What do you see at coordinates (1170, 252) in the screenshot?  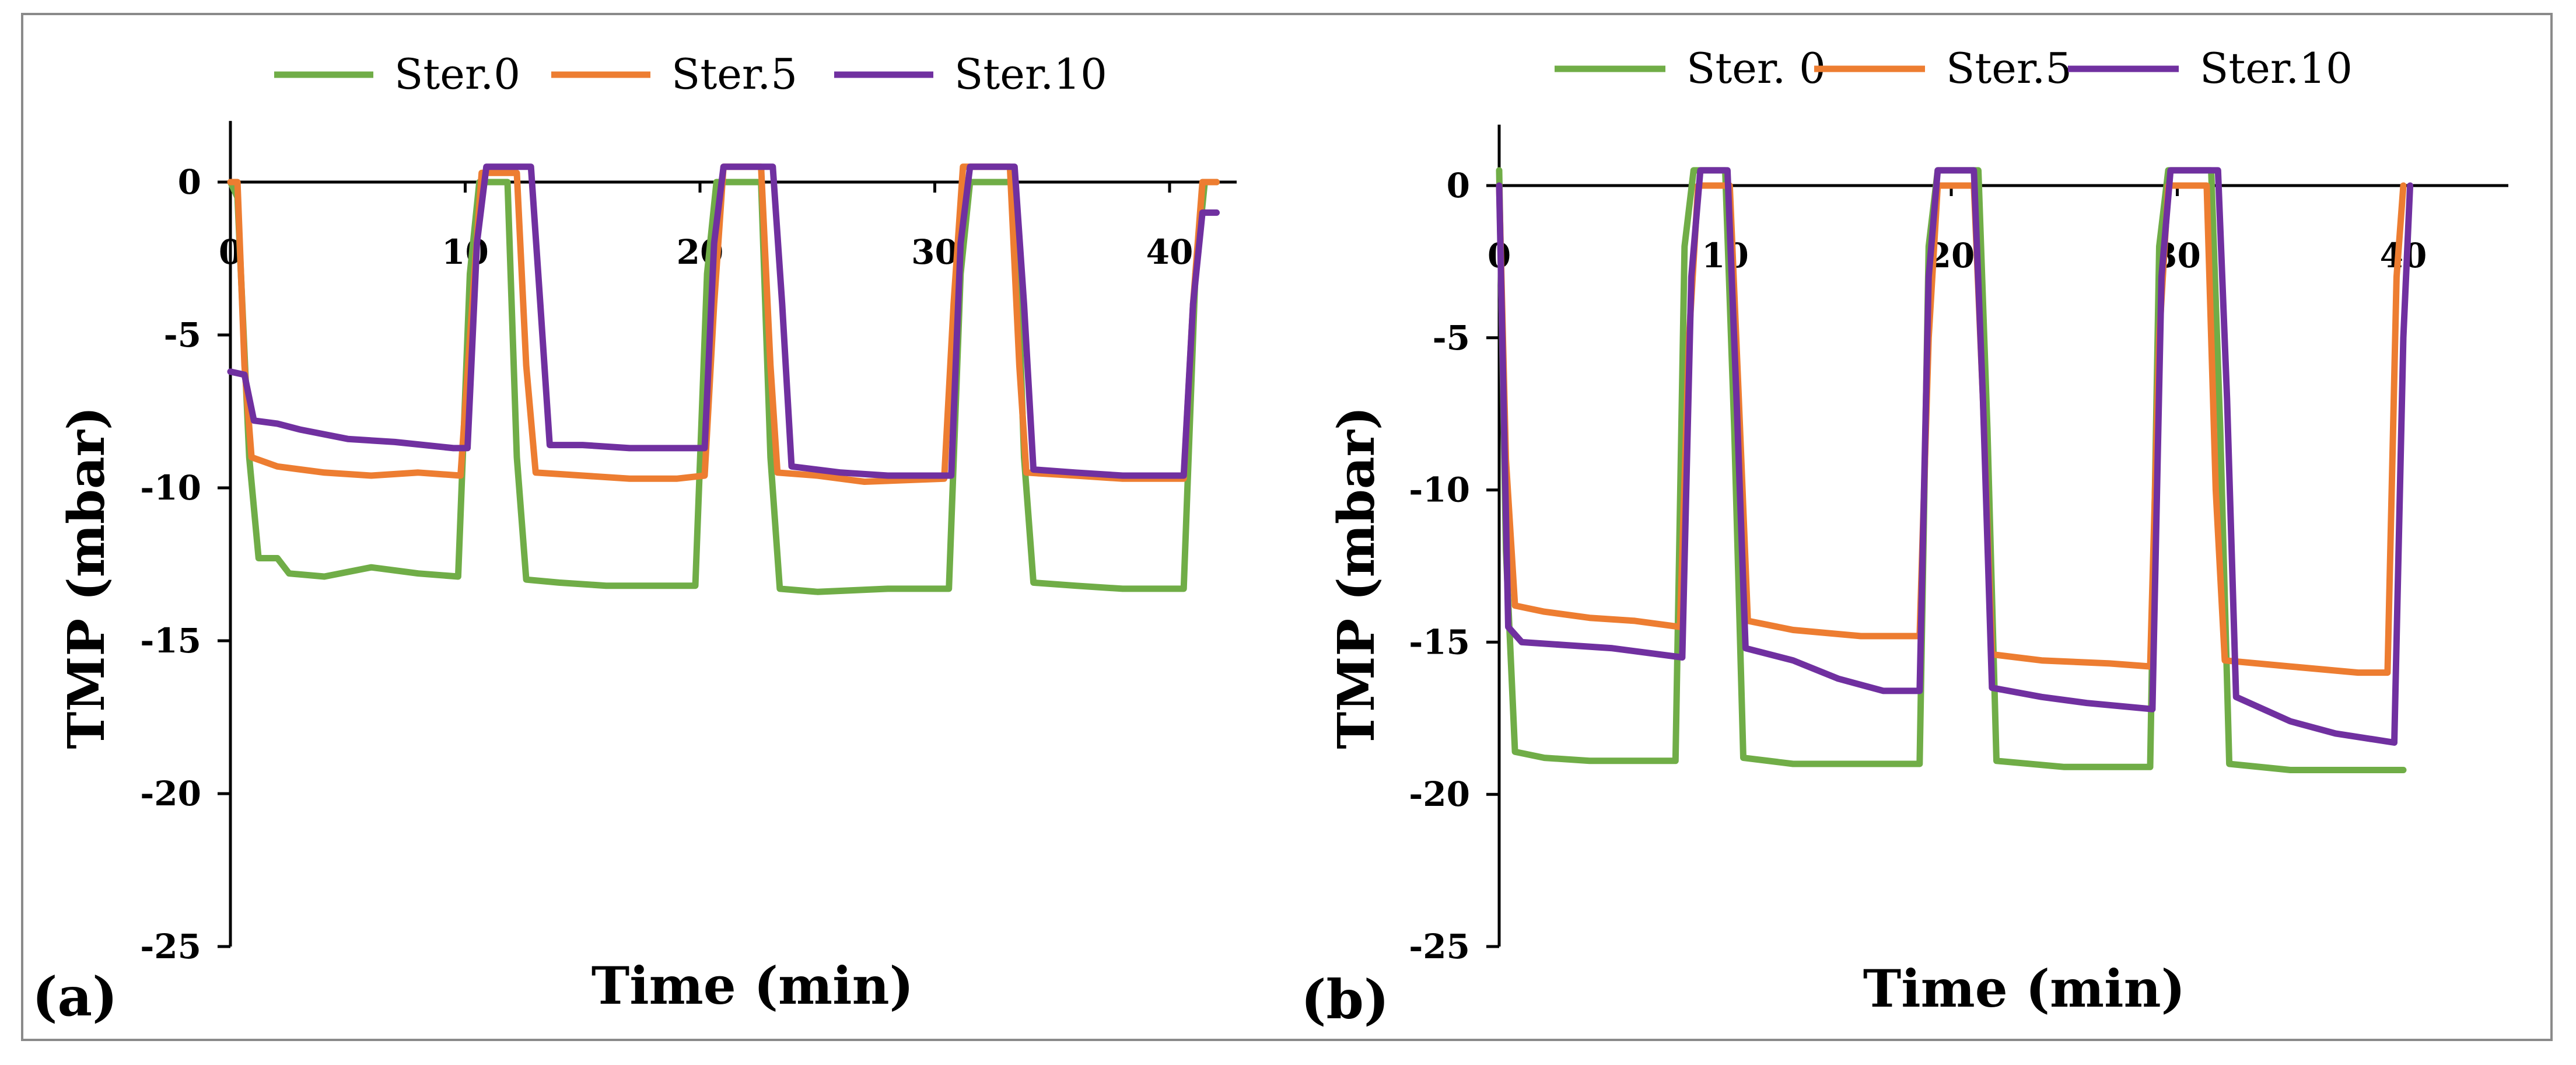 I see `x-tick-label: 40` at bounding box center [1170, 252].